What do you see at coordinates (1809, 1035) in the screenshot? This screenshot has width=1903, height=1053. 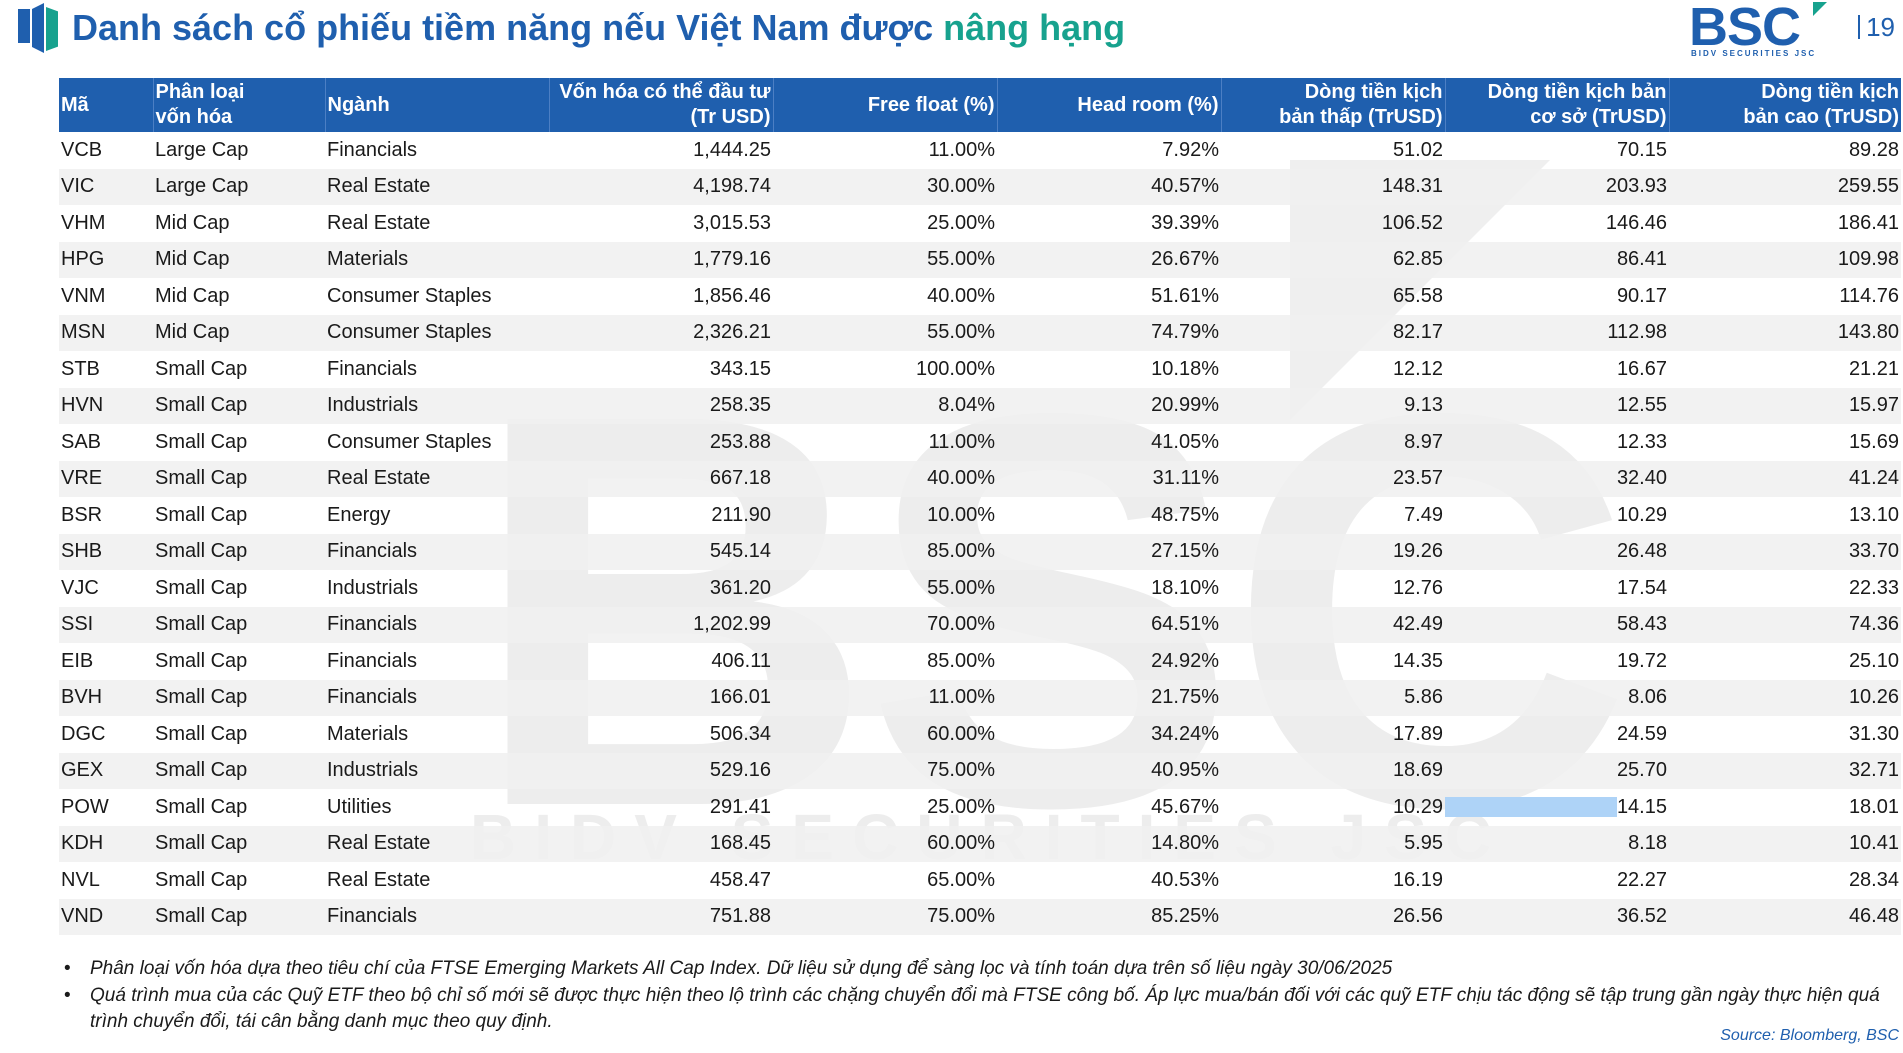 I see `source-note: Source: Bloomberg, BSC` at bounding box center [1809, 1035].